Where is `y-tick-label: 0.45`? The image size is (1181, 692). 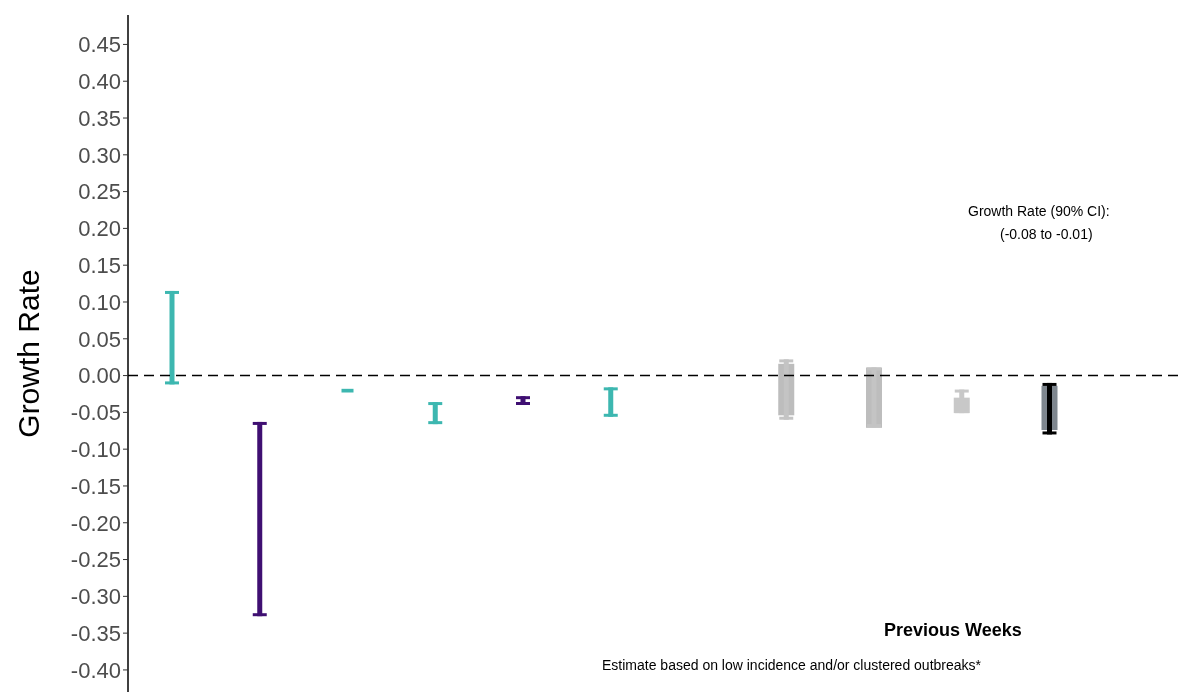
y-tick-label: 0.45 is located at coordinates (99, 45).